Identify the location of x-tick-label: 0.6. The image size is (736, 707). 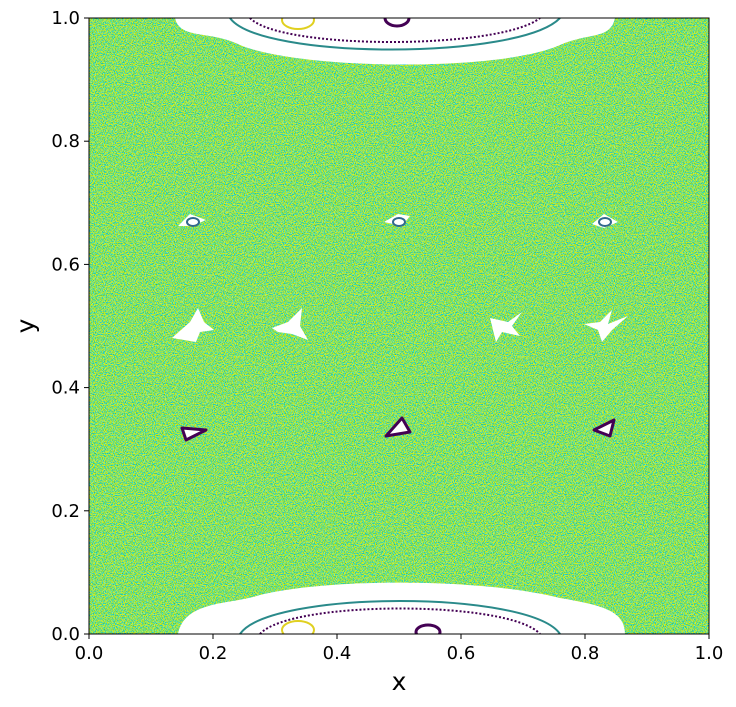
(461, 653).